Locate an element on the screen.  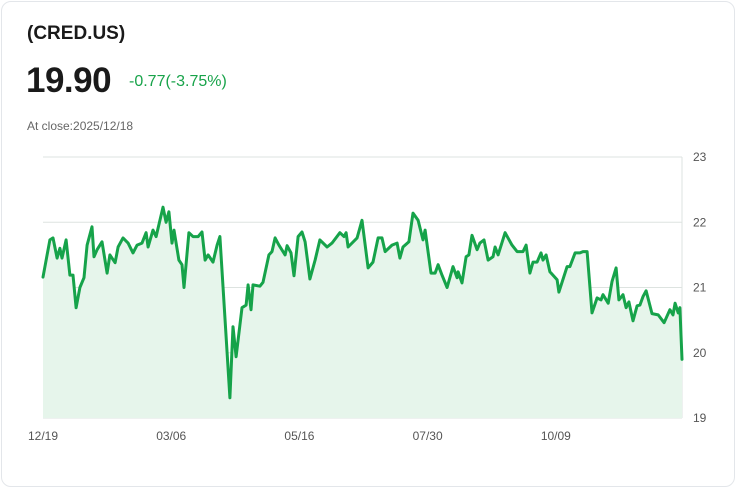
y-tick-label: 20 is located at coordinates (700, 353).